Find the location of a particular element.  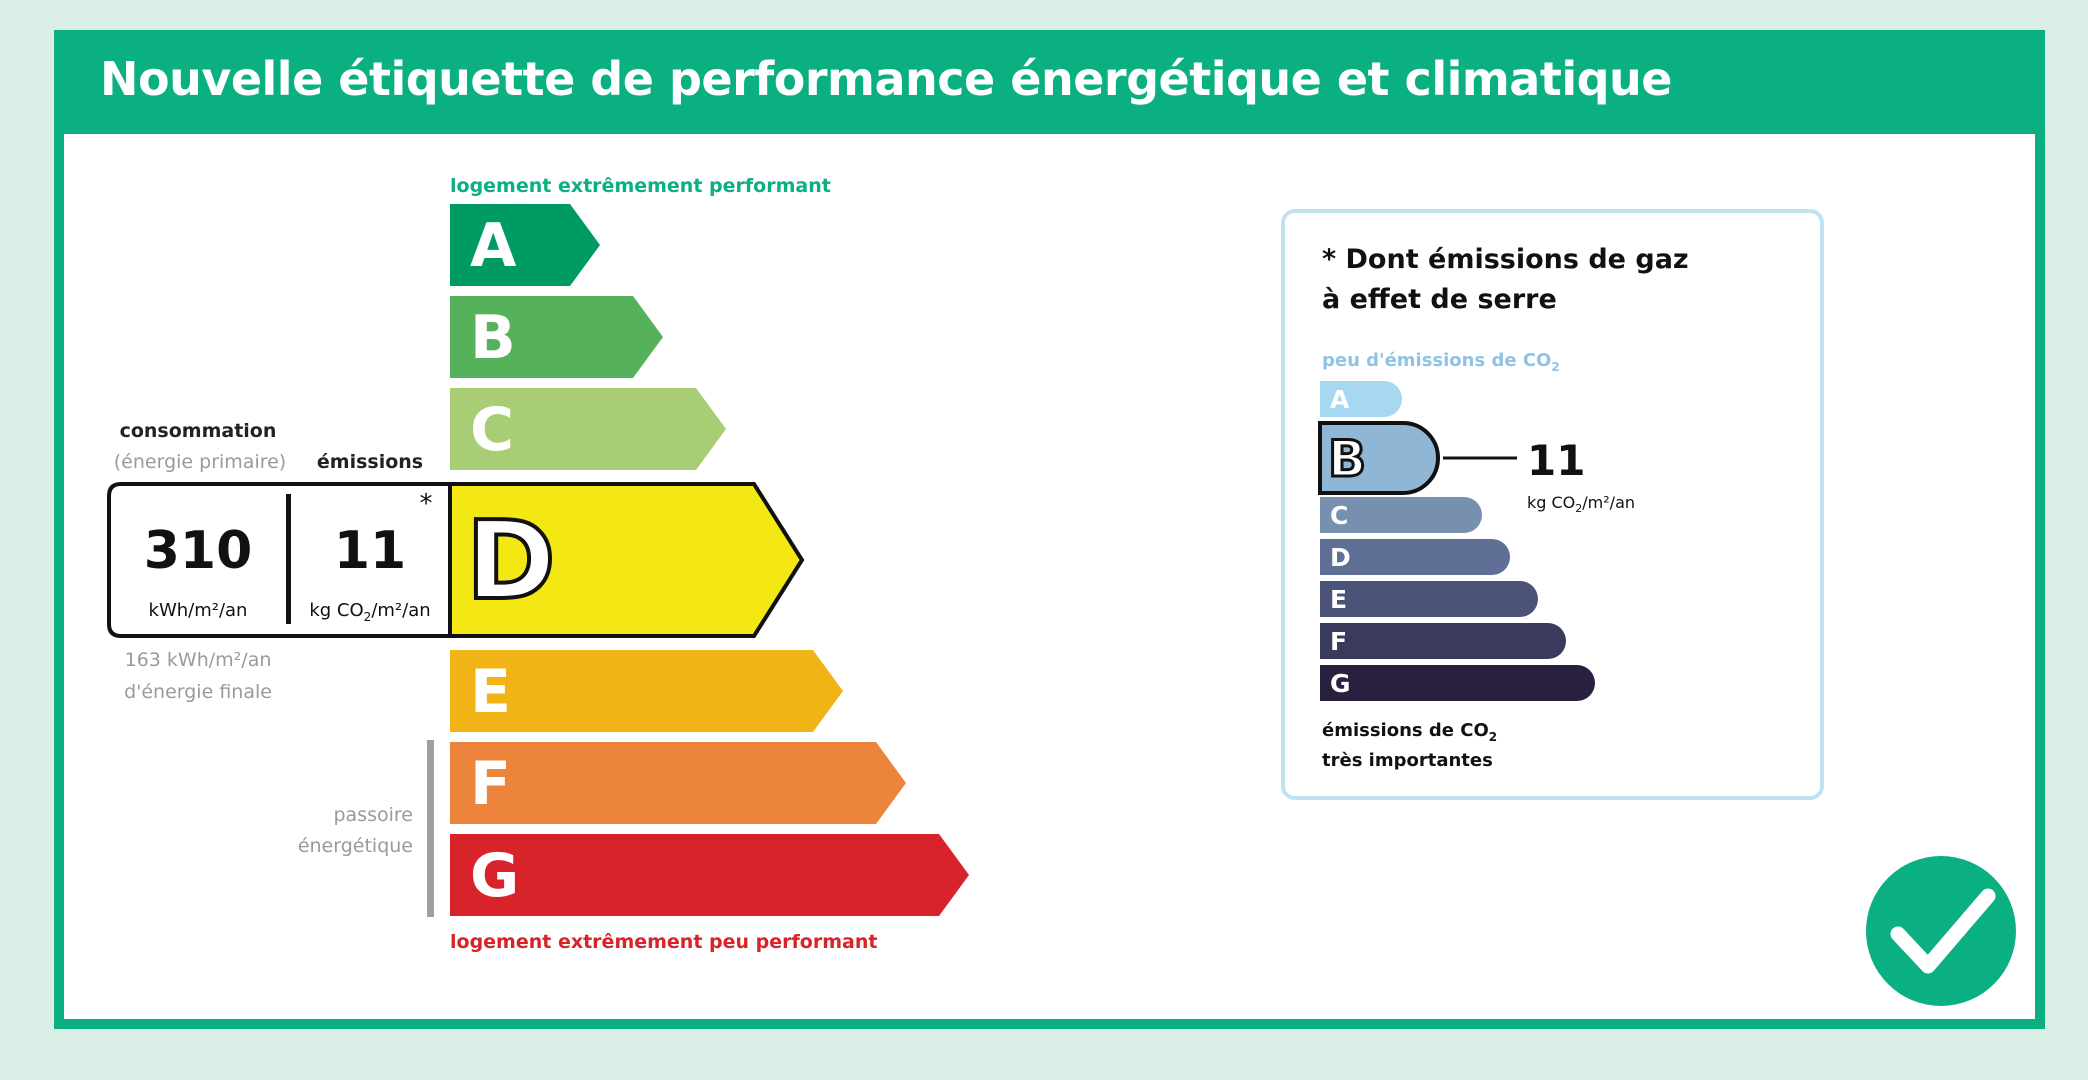

checkmark-icon is located at coordinates (1943, 931).